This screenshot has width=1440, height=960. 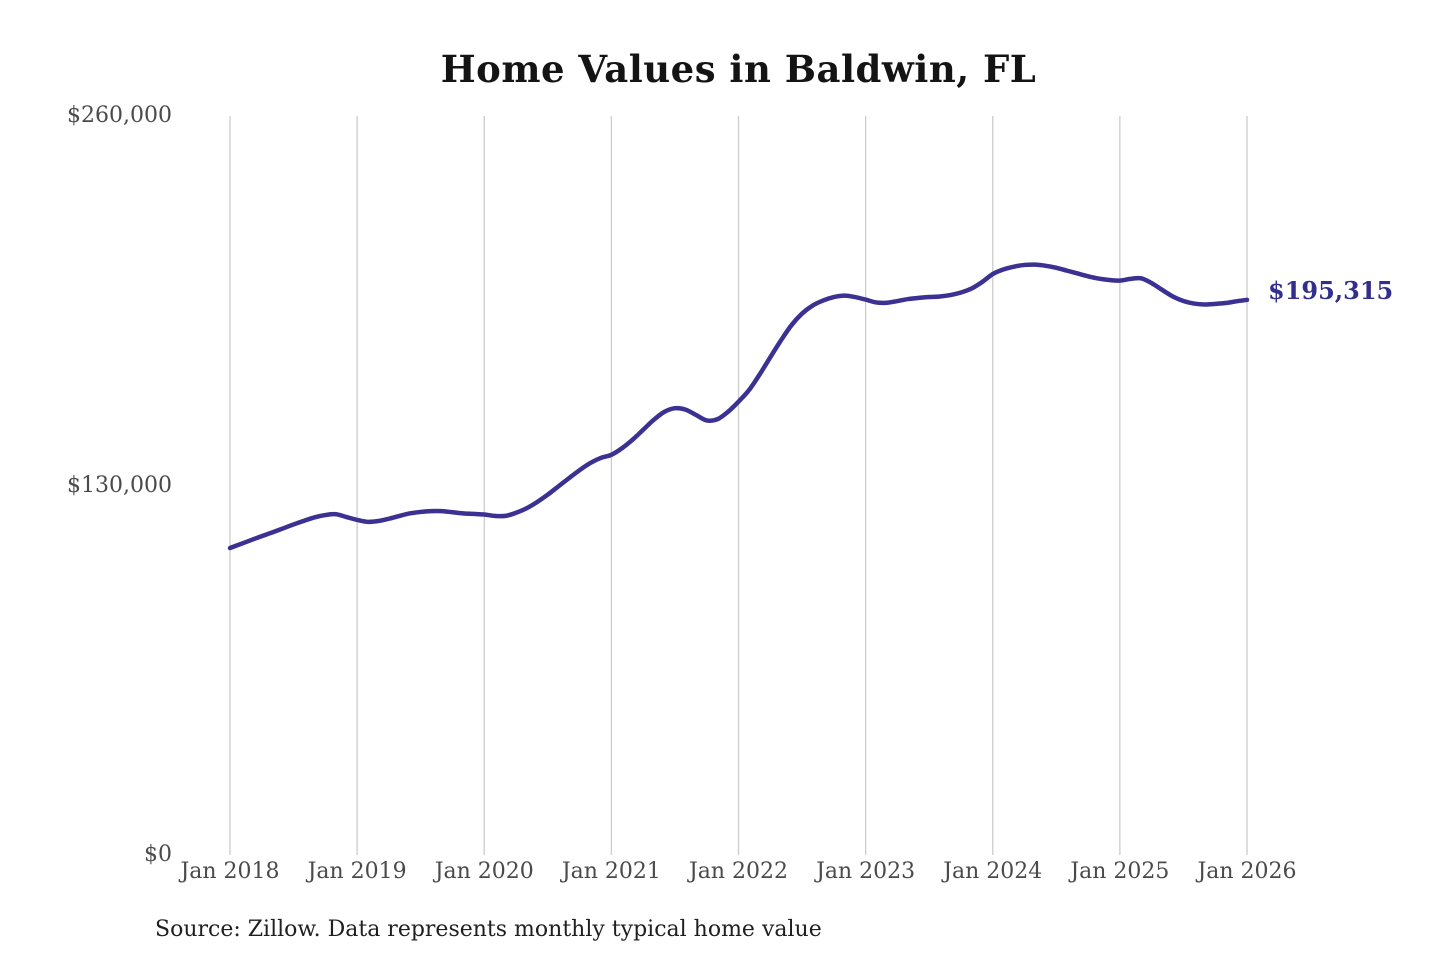 What do you see at coordinates (611, 871) in the screenshot?
I see `x-tick-label: Jan 2021` at bounding box center [611, 871].